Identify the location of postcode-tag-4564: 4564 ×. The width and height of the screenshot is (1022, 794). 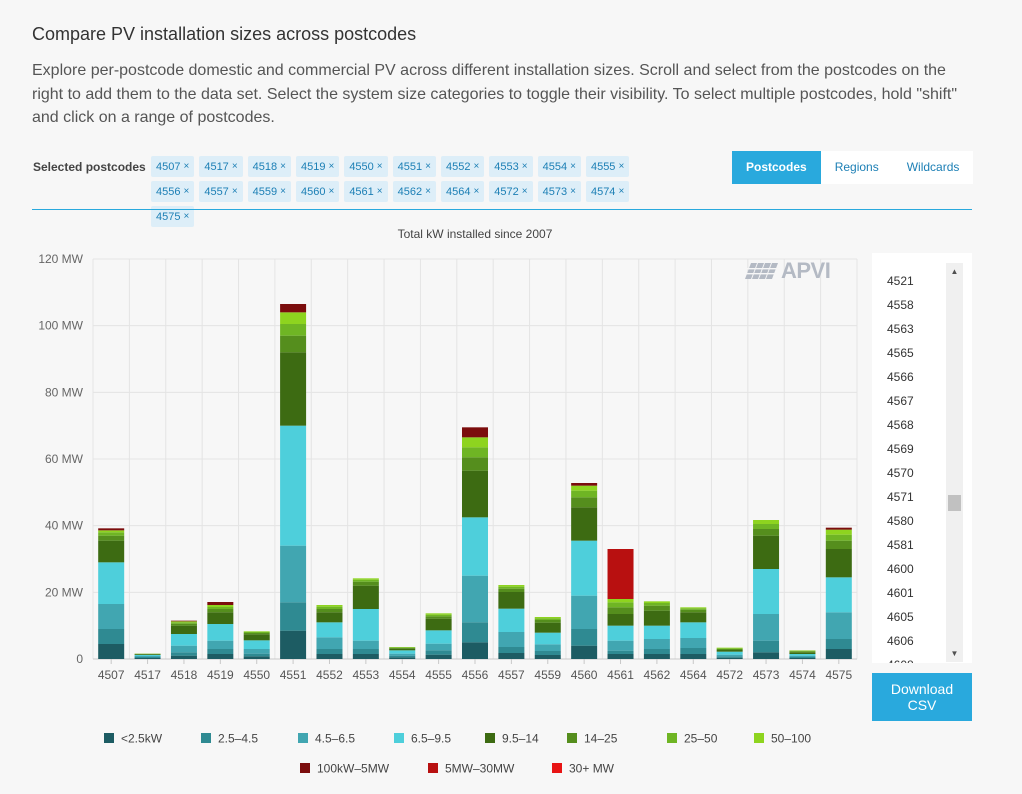
(462, 191).